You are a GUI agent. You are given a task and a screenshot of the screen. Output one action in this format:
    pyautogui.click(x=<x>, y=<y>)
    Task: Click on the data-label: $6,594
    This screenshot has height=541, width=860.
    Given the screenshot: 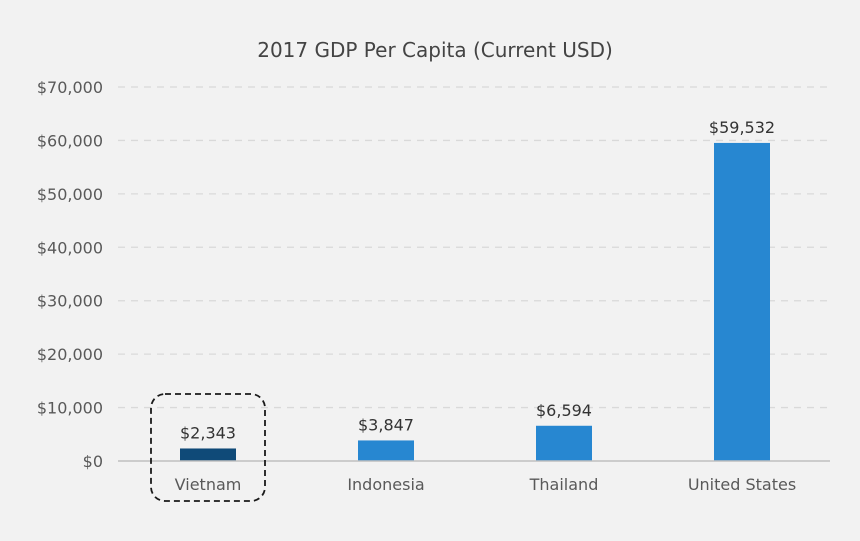 What is the action you would take?
    pyautogui.click(x=564, y=410)
    